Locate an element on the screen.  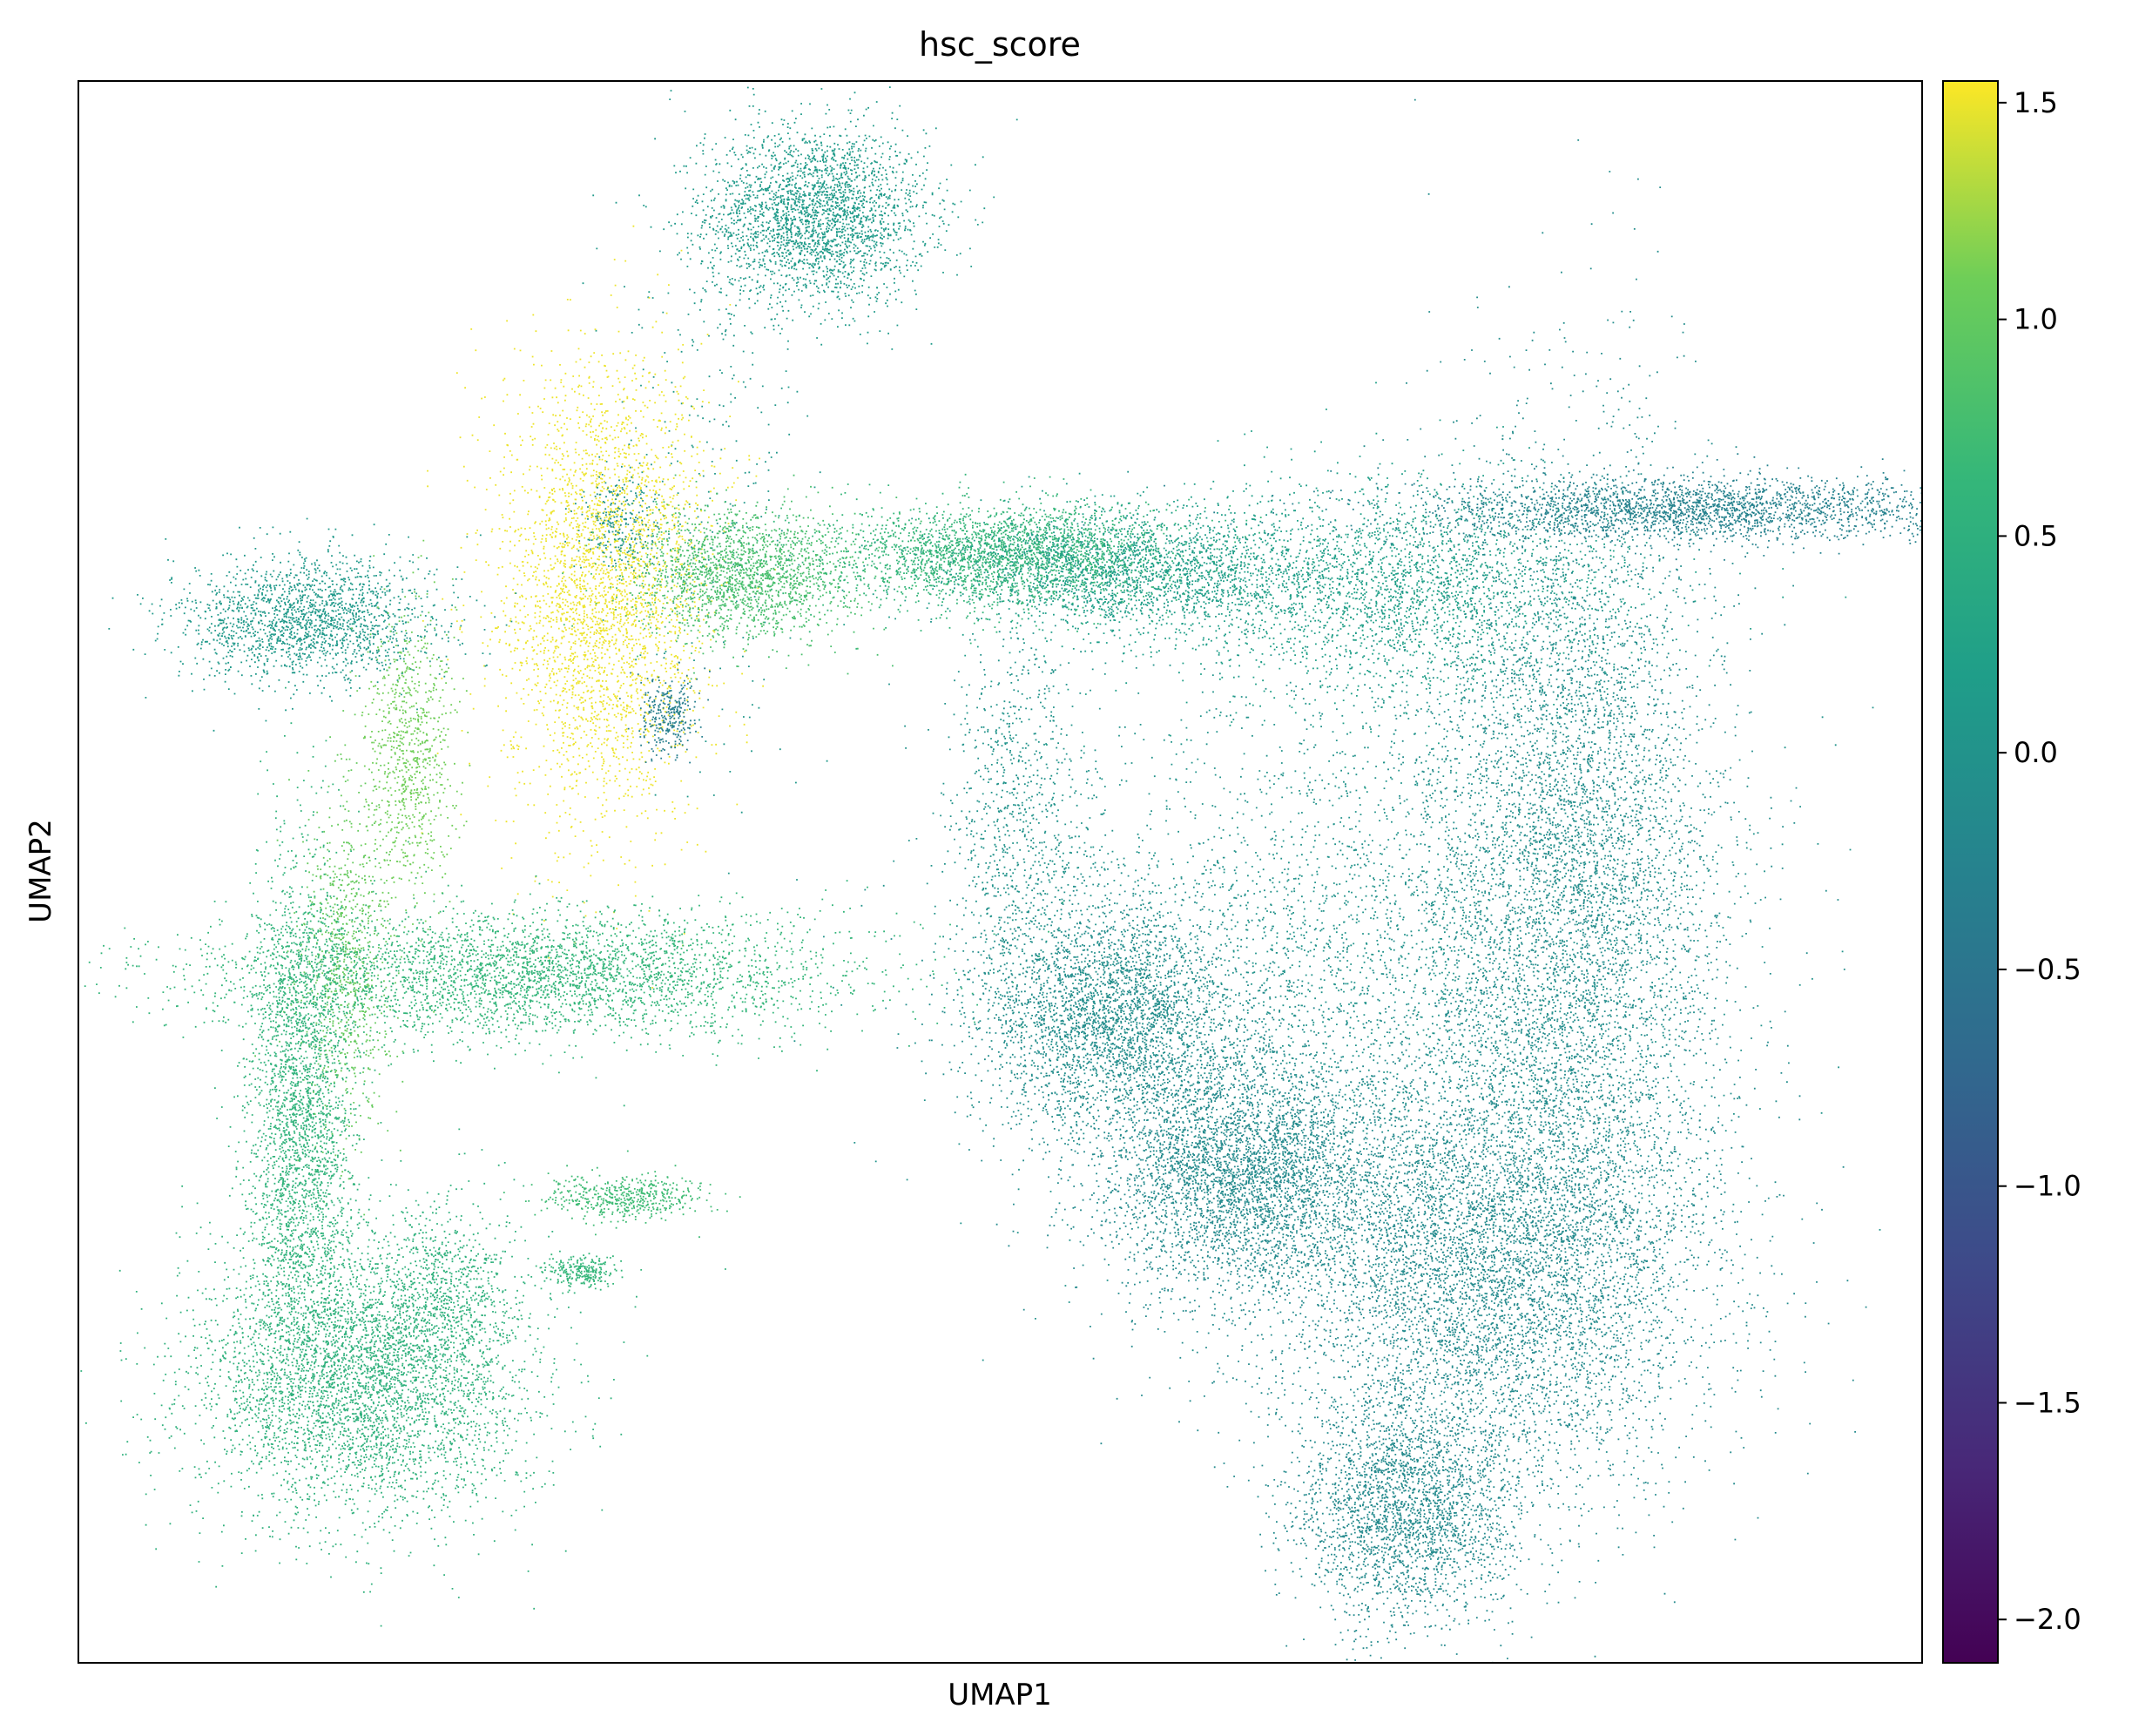
colorbar-tick-label: −1.5 is located at coordinates (2047, 1402).